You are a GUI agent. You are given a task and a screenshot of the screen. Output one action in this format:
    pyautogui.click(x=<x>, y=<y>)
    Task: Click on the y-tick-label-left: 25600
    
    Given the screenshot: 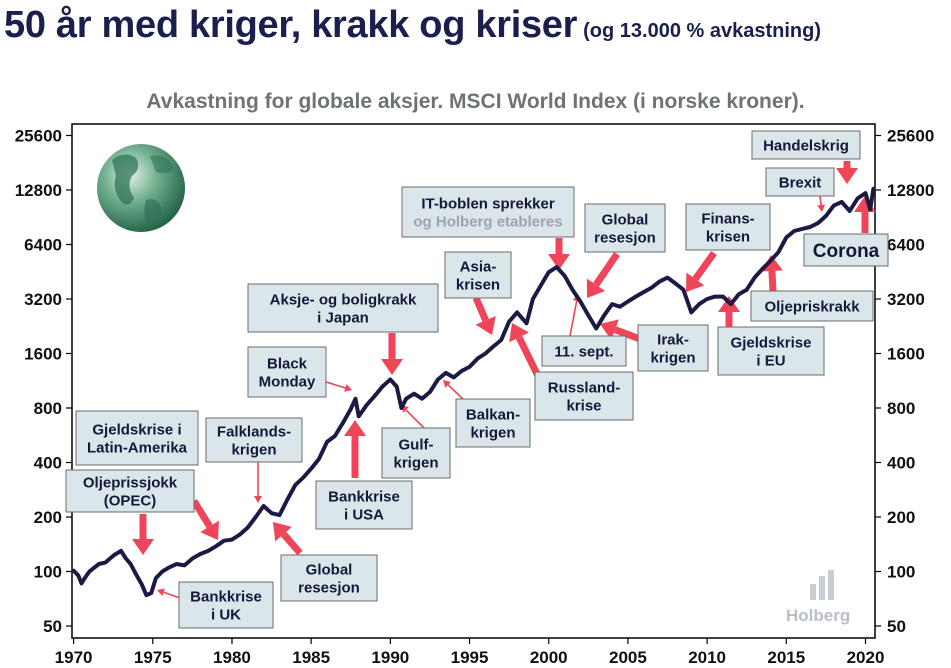 What is the action you would take?
    pyautogui.click(x=38, y=136)
    